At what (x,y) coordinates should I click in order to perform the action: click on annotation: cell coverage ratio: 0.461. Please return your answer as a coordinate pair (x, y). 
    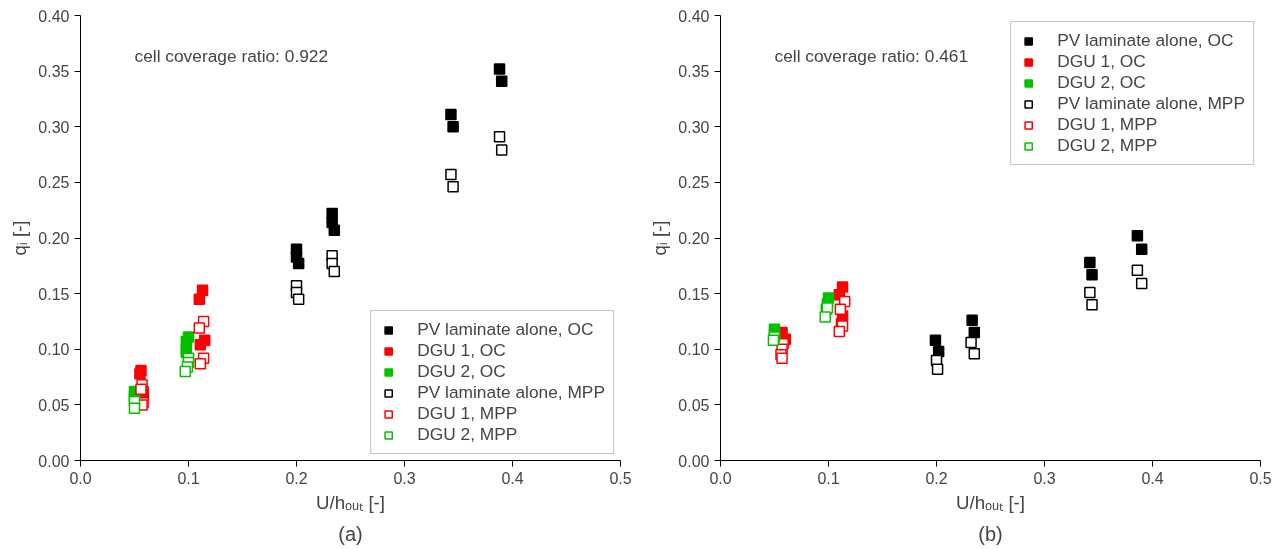
    Looking at the image, I should click on (871, 55).